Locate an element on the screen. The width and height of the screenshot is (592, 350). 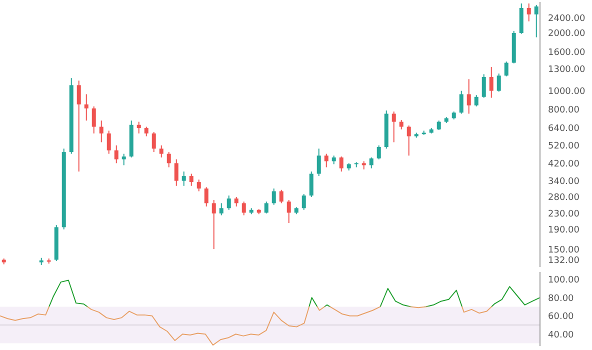
y-tick-label: 640.00 is located at coordinates (564, 129).